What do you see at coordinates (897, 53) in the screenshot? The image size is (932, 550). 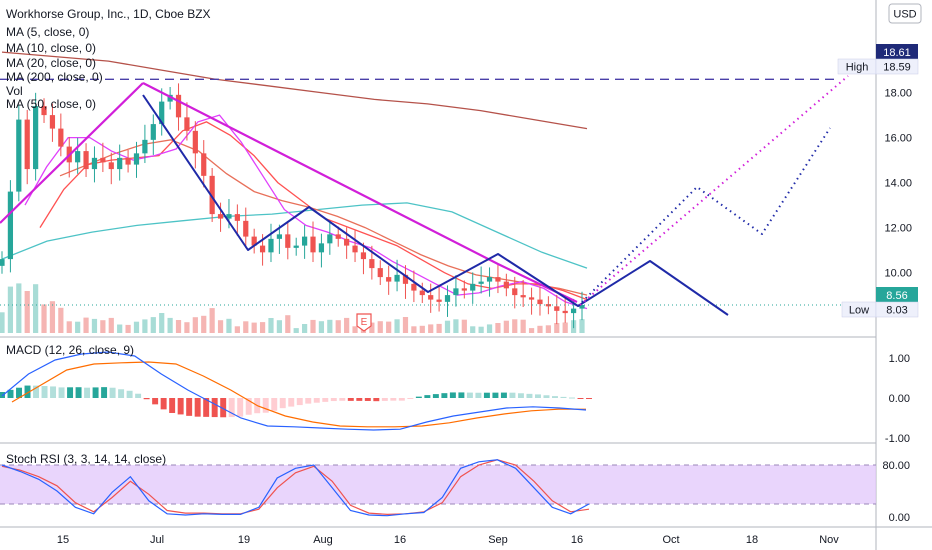 I see `top-price-tag: 18.61` at bounding box center [897, 53].